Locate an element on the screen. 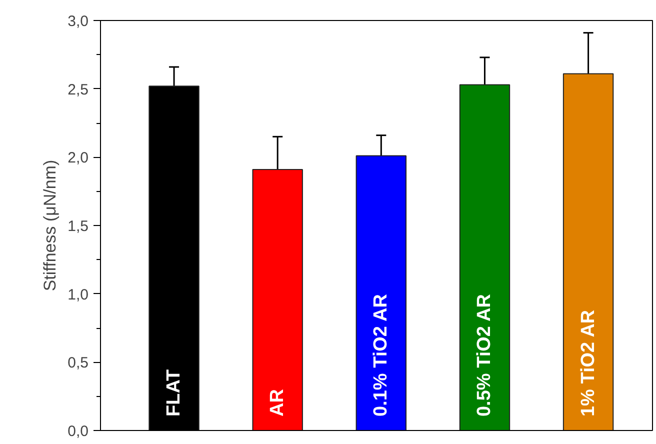 The height and width of the screenshot is (444, 656). y-tick-label: 2,0 is located at coordinates (78, 158).